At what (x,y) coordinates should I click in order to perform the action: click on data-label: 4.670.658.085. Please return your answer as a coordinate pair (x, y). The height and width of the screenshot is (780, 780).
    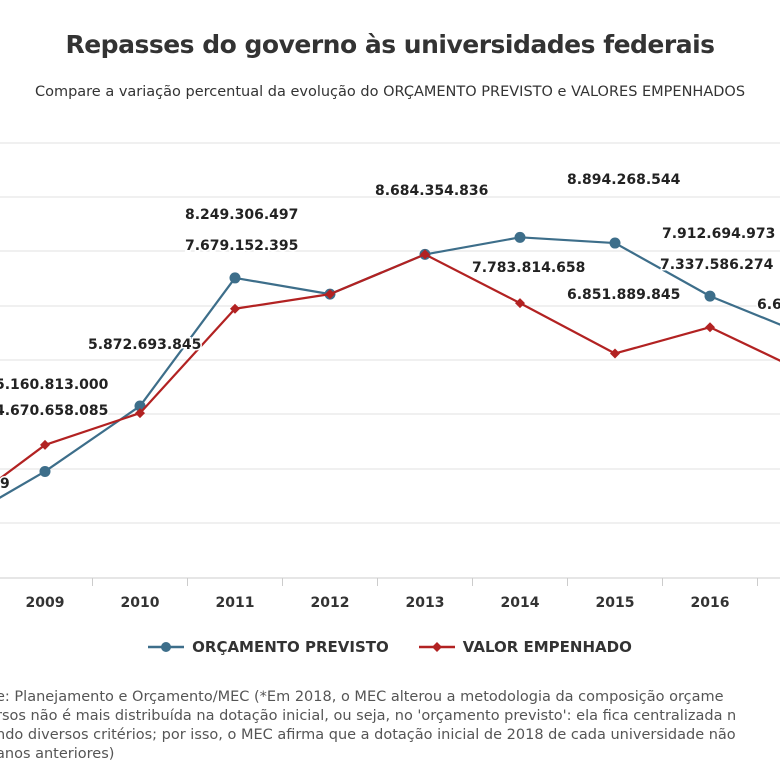
    Looking at the image, I should click on (54, 411).